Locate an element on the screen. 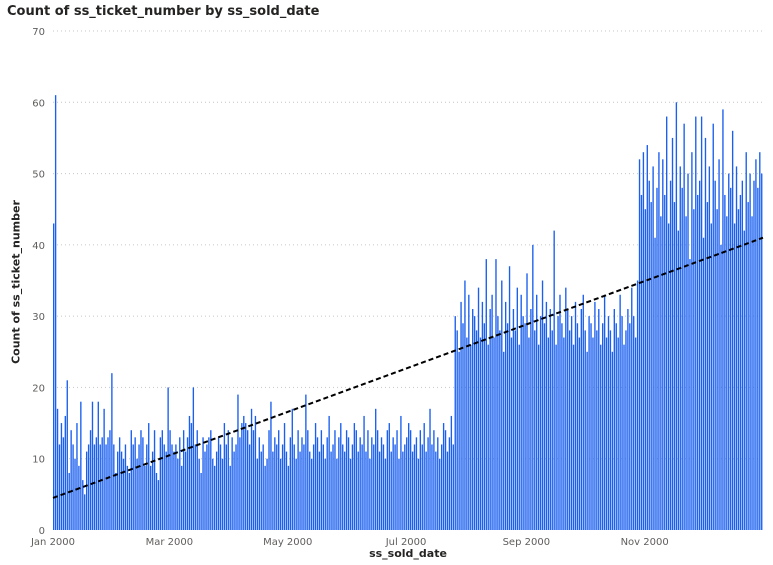  y-tick-label: 10 is located at coordinates (38, 460).